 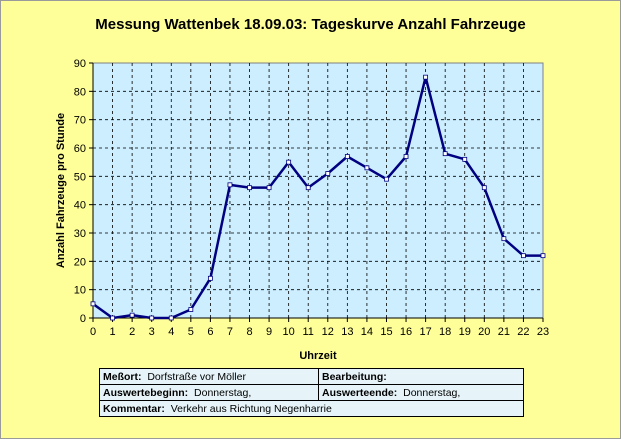 I want to click on bearbeitung-cell: Bearbeitung:, so click(x=421, y=376).